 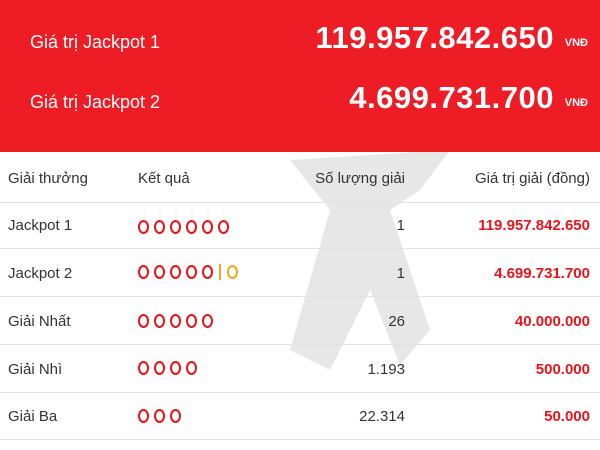 I want to click on watermark, so click(x=370, y=260).